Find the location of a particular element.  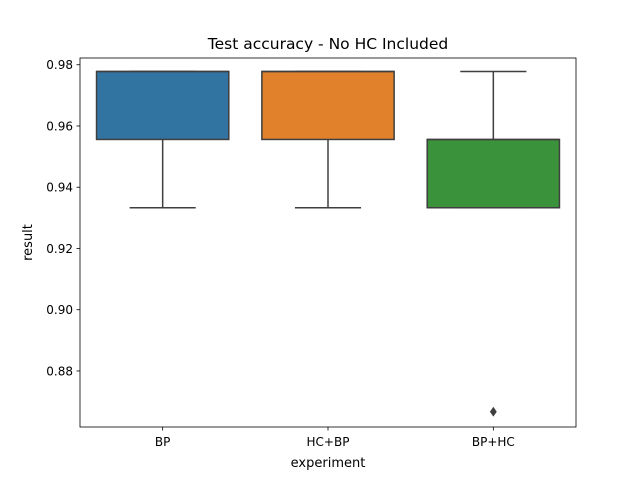

y-tick-label: 0.92 is located at coordinates (59, 249).